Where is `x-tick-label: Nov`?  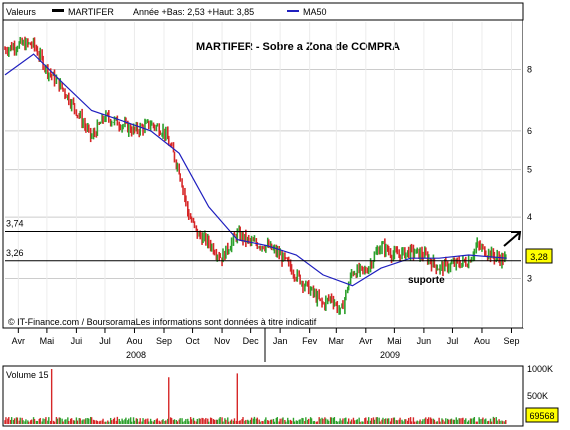
x-tick-label: Nov is located at coordinates (222, 341).